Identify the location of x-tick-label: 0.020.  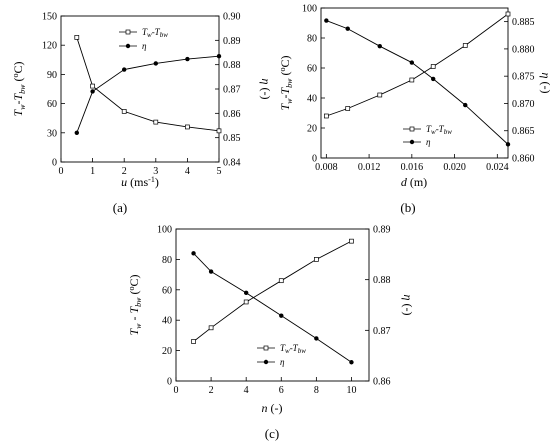
(454, 167).